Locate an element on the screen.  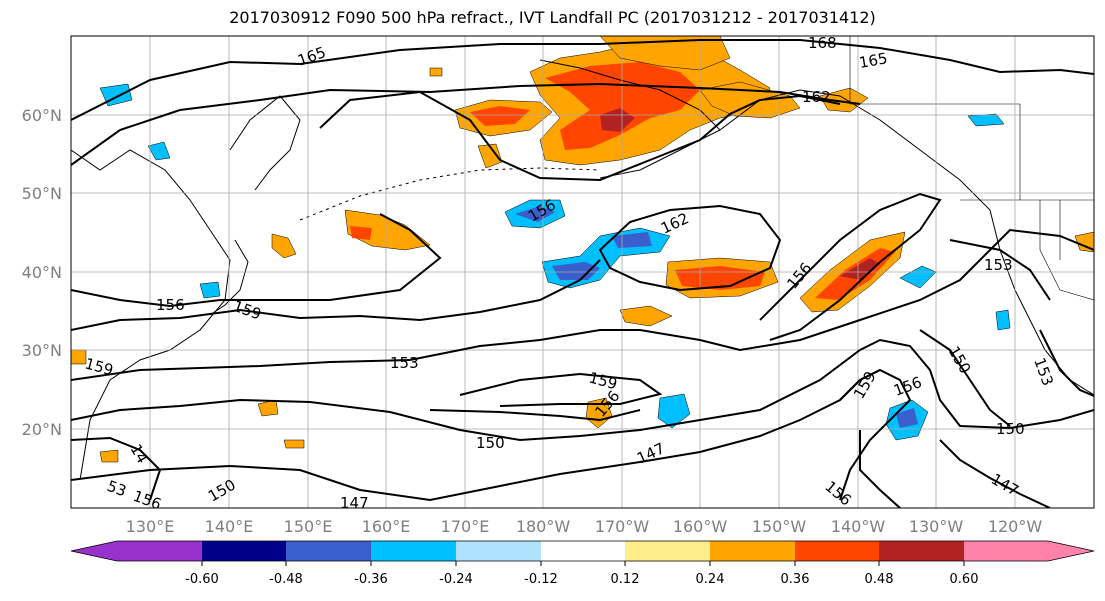
colorbar-extend-max is located at coordinates (1071, 551).